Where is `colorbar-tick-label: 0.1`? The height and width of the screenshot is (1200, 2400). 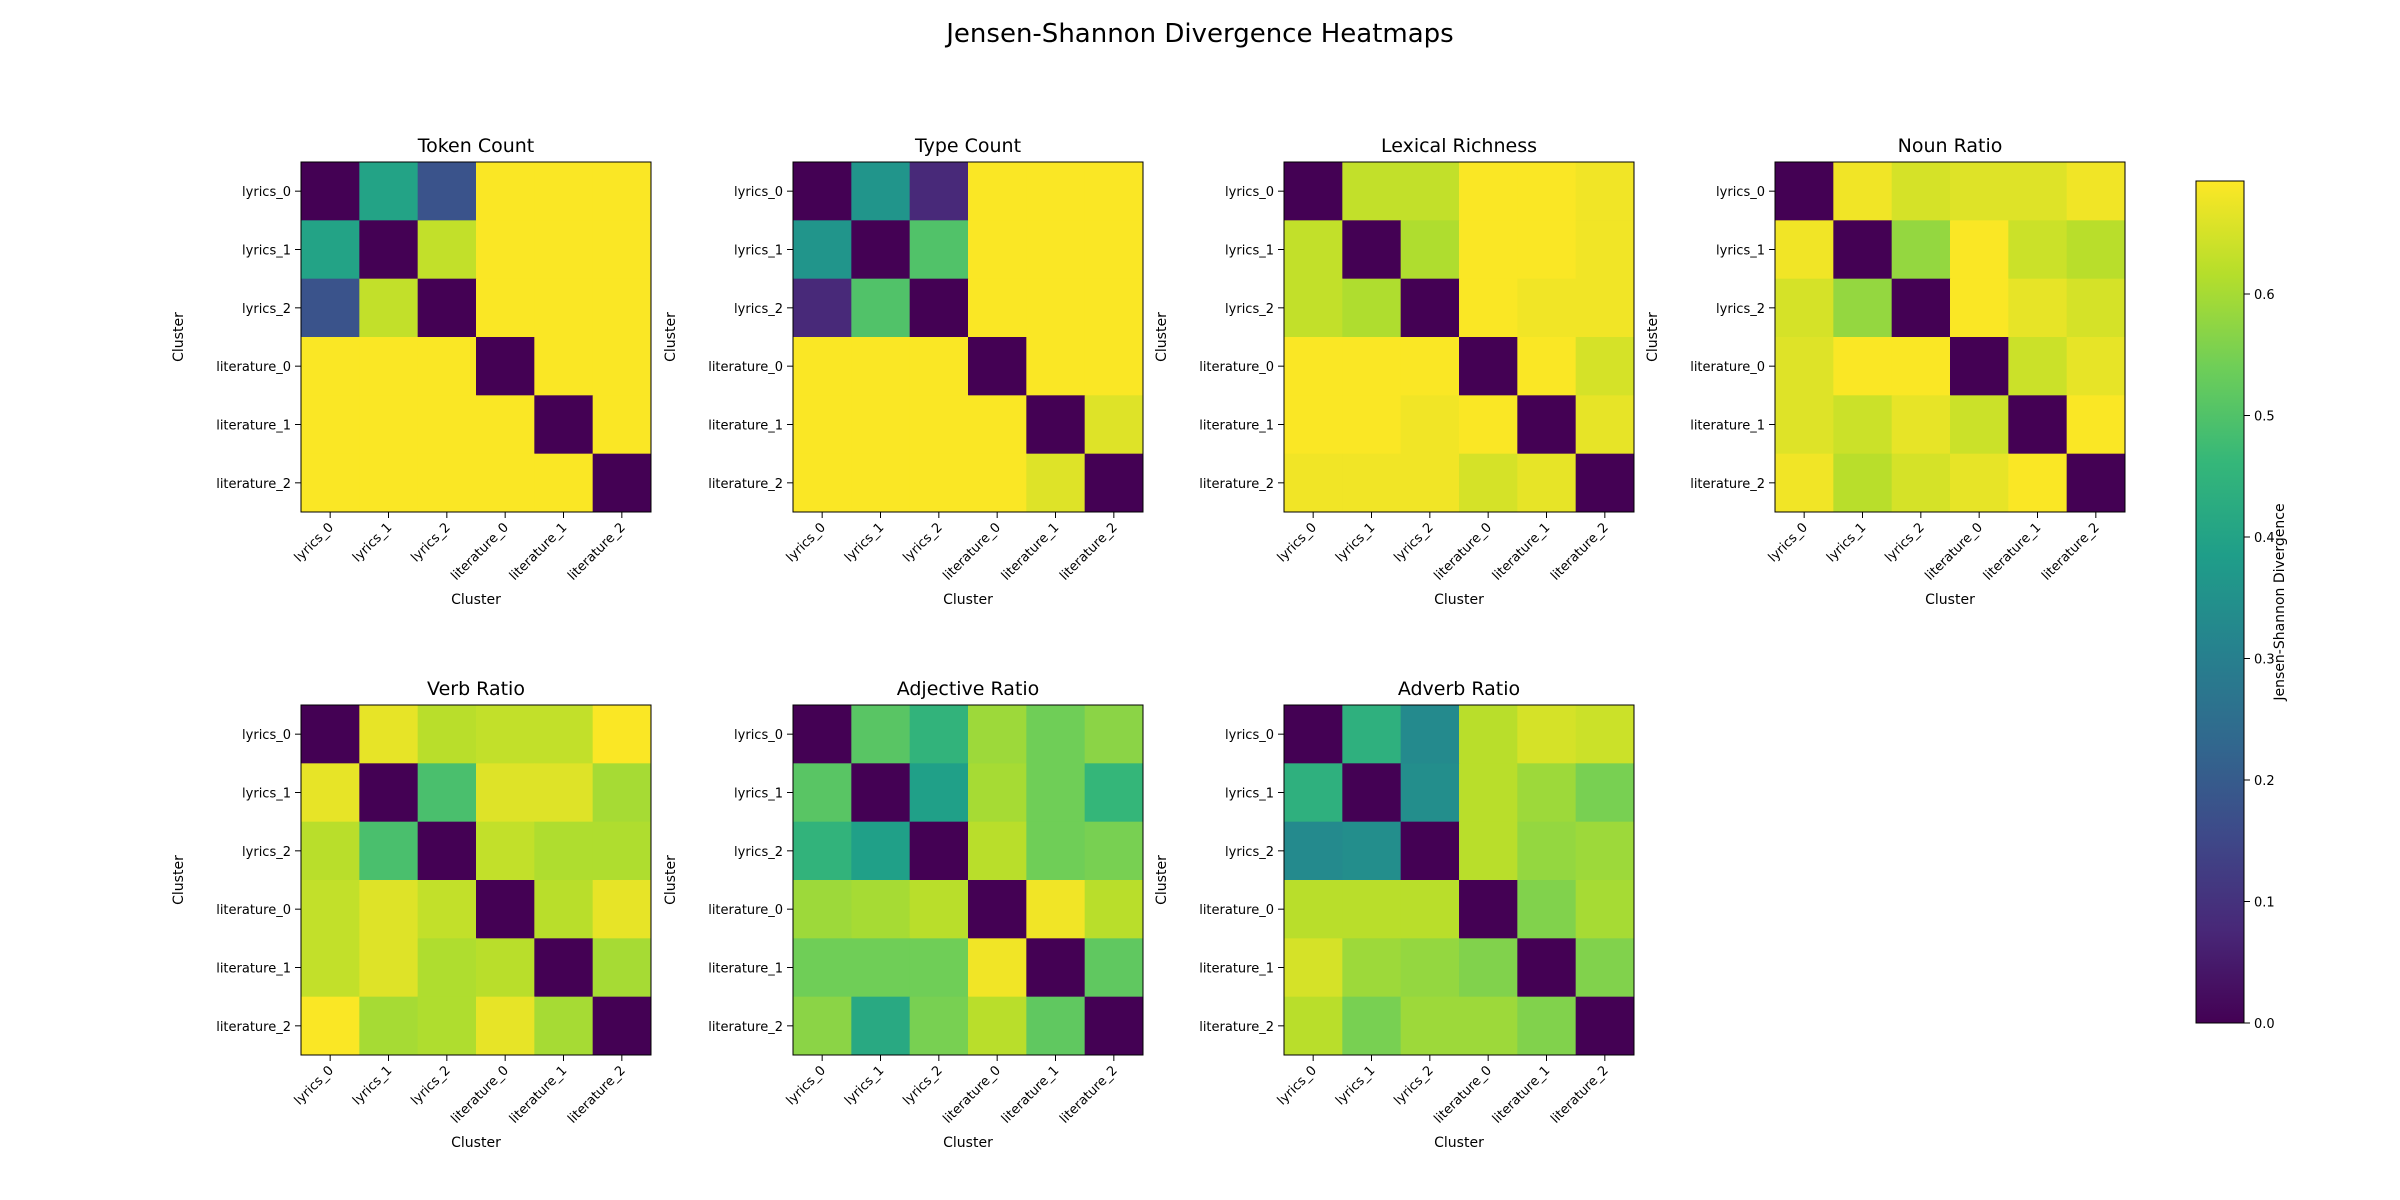
colorbar-tick-label: 0.1 is located at coordinates (2264, 902).